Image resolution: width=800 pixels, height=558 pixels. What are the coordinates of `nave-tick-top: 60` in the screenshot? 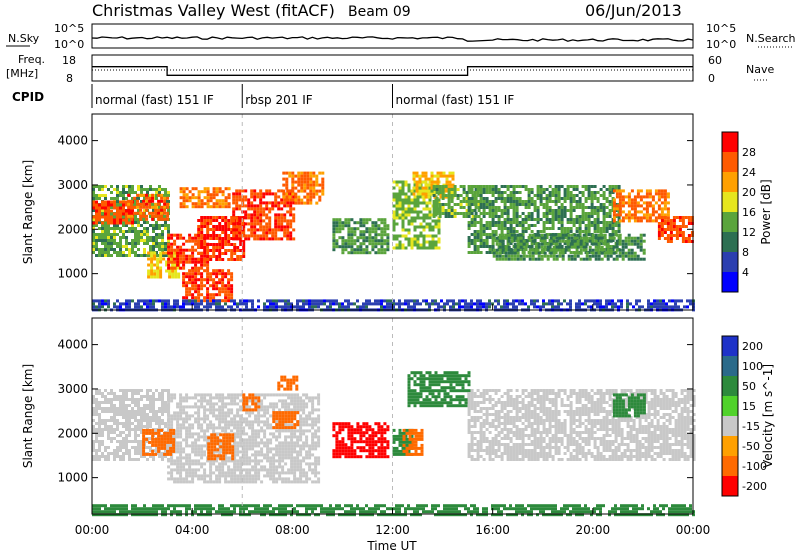 It's located at (715, 60).